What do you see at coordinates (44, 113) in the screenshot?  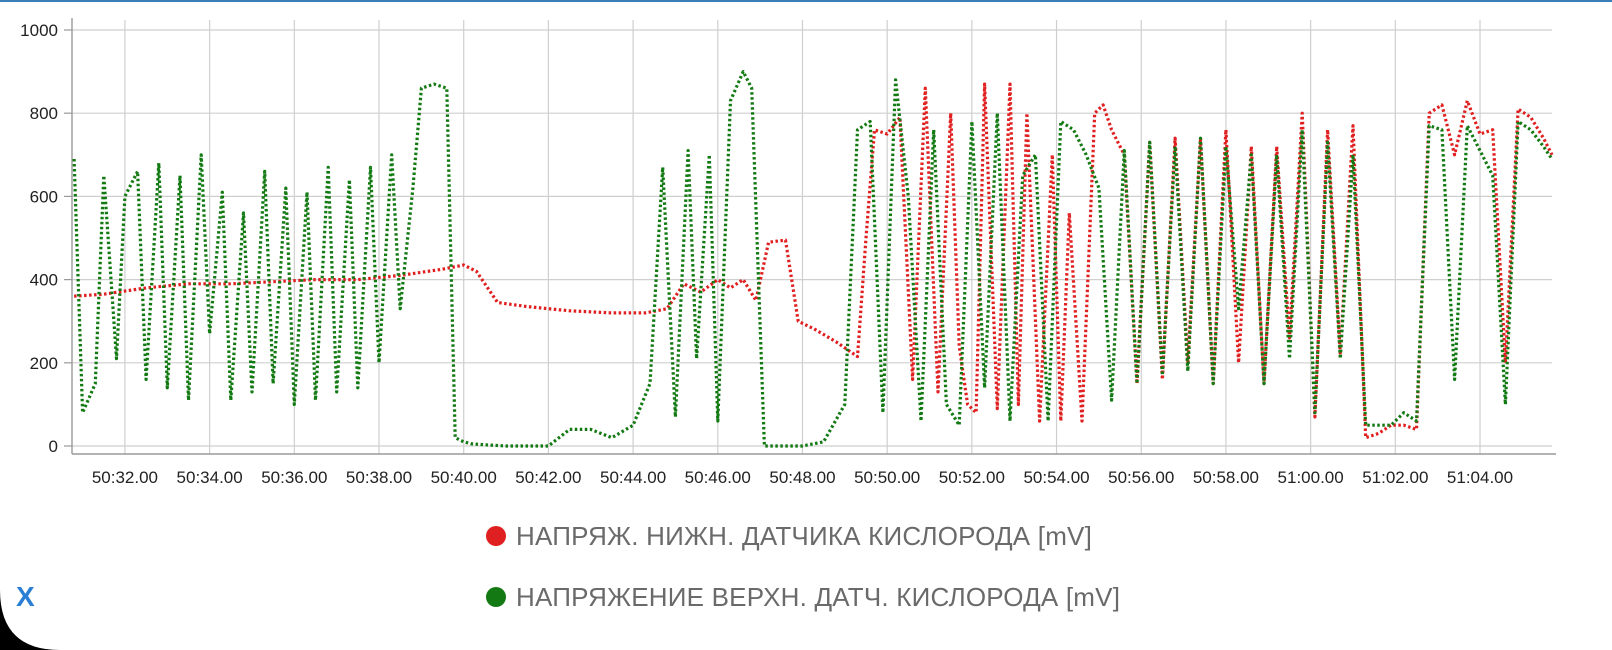 I see `y-tick-label: 800` at bounding box center [44, 113].